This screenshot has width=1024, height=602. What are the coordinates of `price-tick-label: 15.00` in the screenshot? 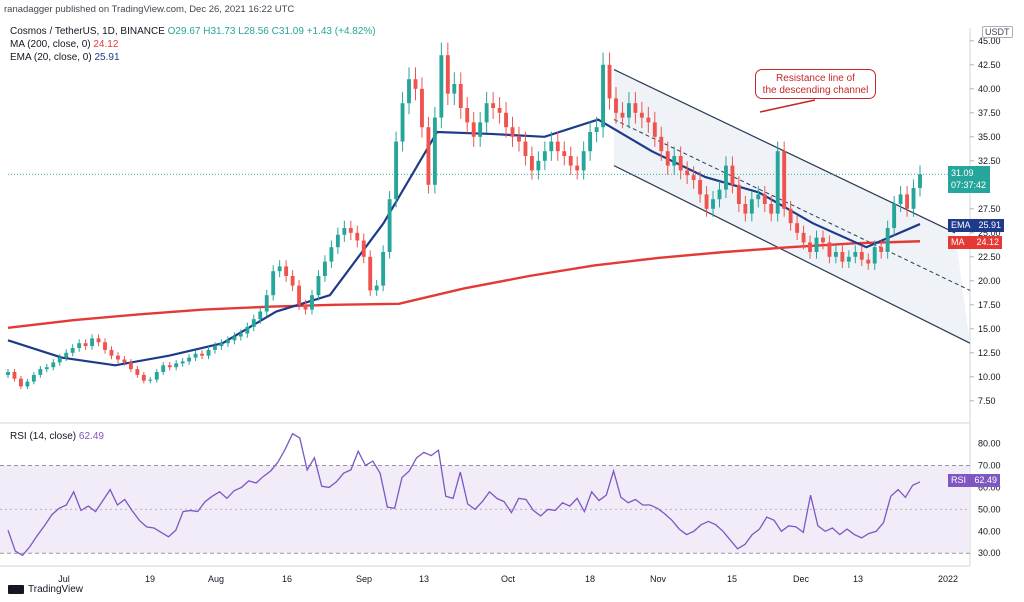 It's located at (989, 329).